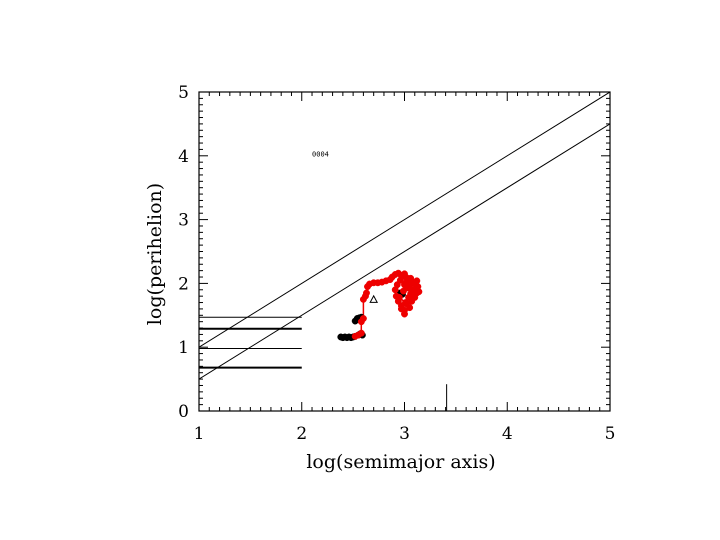  What do you see at coordinates (400, 462) in the screenshot?
I see `x-axis-title: log(semimajor axis)` at bounding box center [400, 462].